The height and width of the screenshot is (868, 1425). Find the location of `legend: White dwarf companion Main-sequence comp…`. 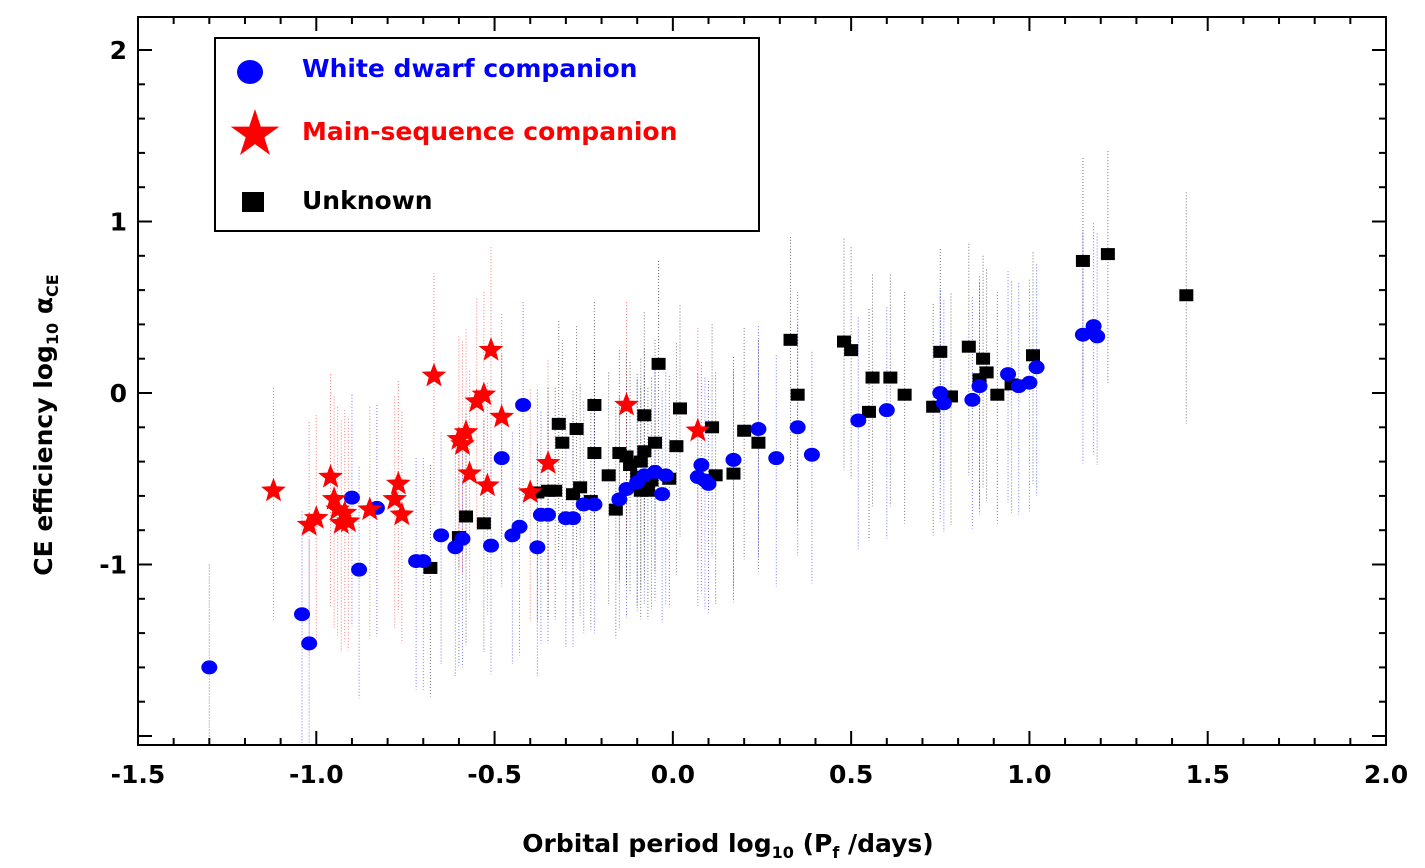

legend: White dwarf companion Main-sequence comp… is located at coordinates (487, 134).